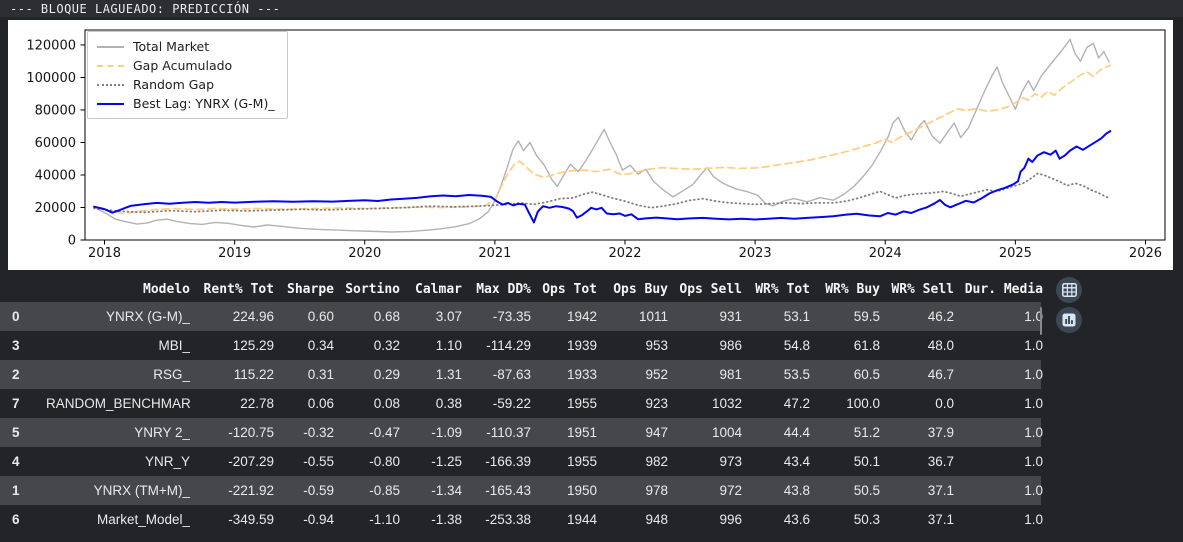 This screenshot has width=1183, height=542. I want to click on column-header: WR% Buy, so click(852, 289).